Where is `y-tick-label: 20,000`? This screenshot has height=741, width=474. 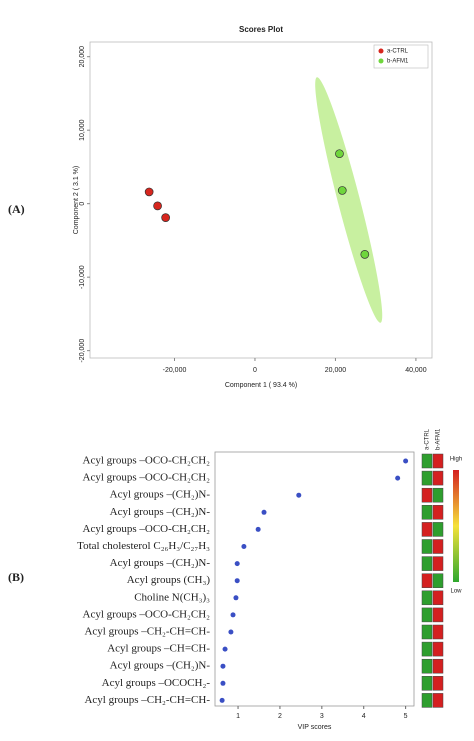 y-tick-label: 20,000 is located at coordinates (82, 57).